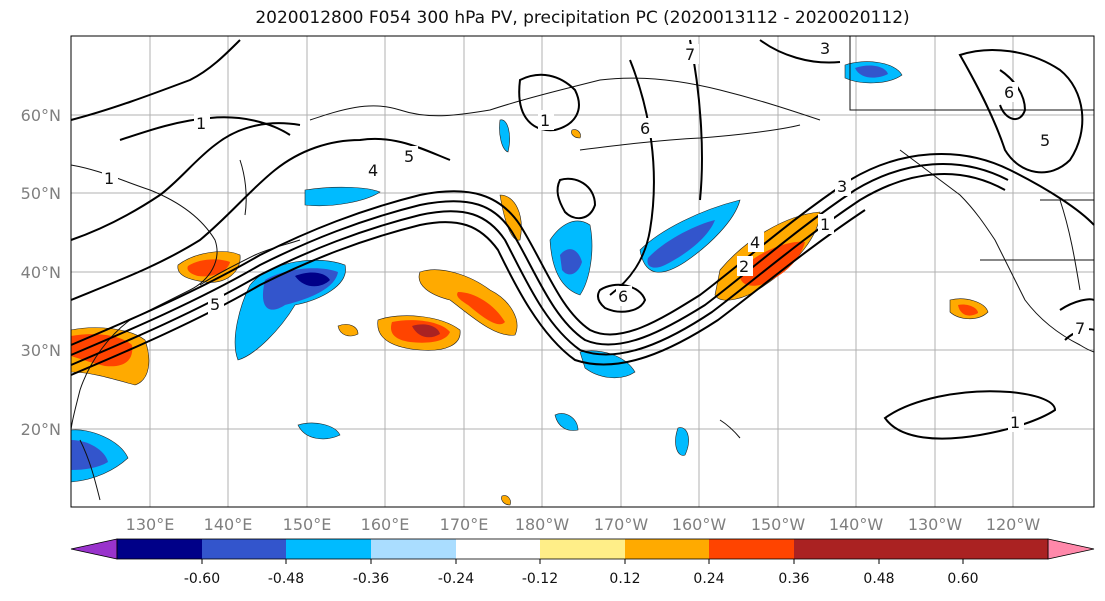 This screenshot has height=601, width=1105. Describe the element at coordinates (856, 524) in the screenshot. I see `lon-label: 140°W` at that location.